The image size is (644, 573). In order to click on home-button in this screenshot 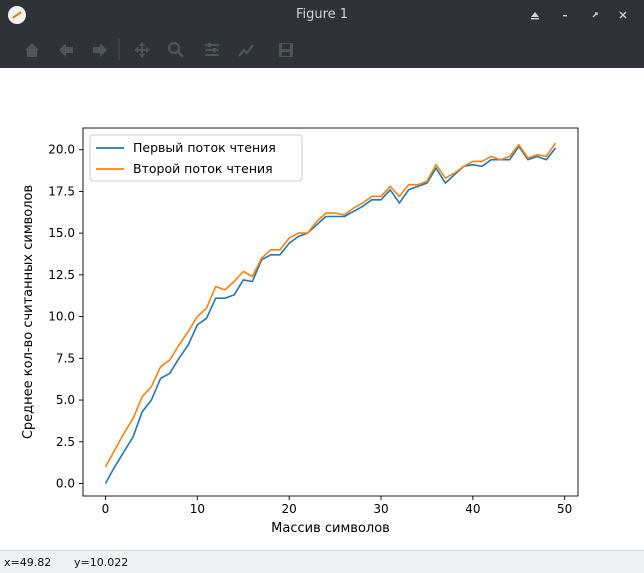, I will do `click(32, 50)`.